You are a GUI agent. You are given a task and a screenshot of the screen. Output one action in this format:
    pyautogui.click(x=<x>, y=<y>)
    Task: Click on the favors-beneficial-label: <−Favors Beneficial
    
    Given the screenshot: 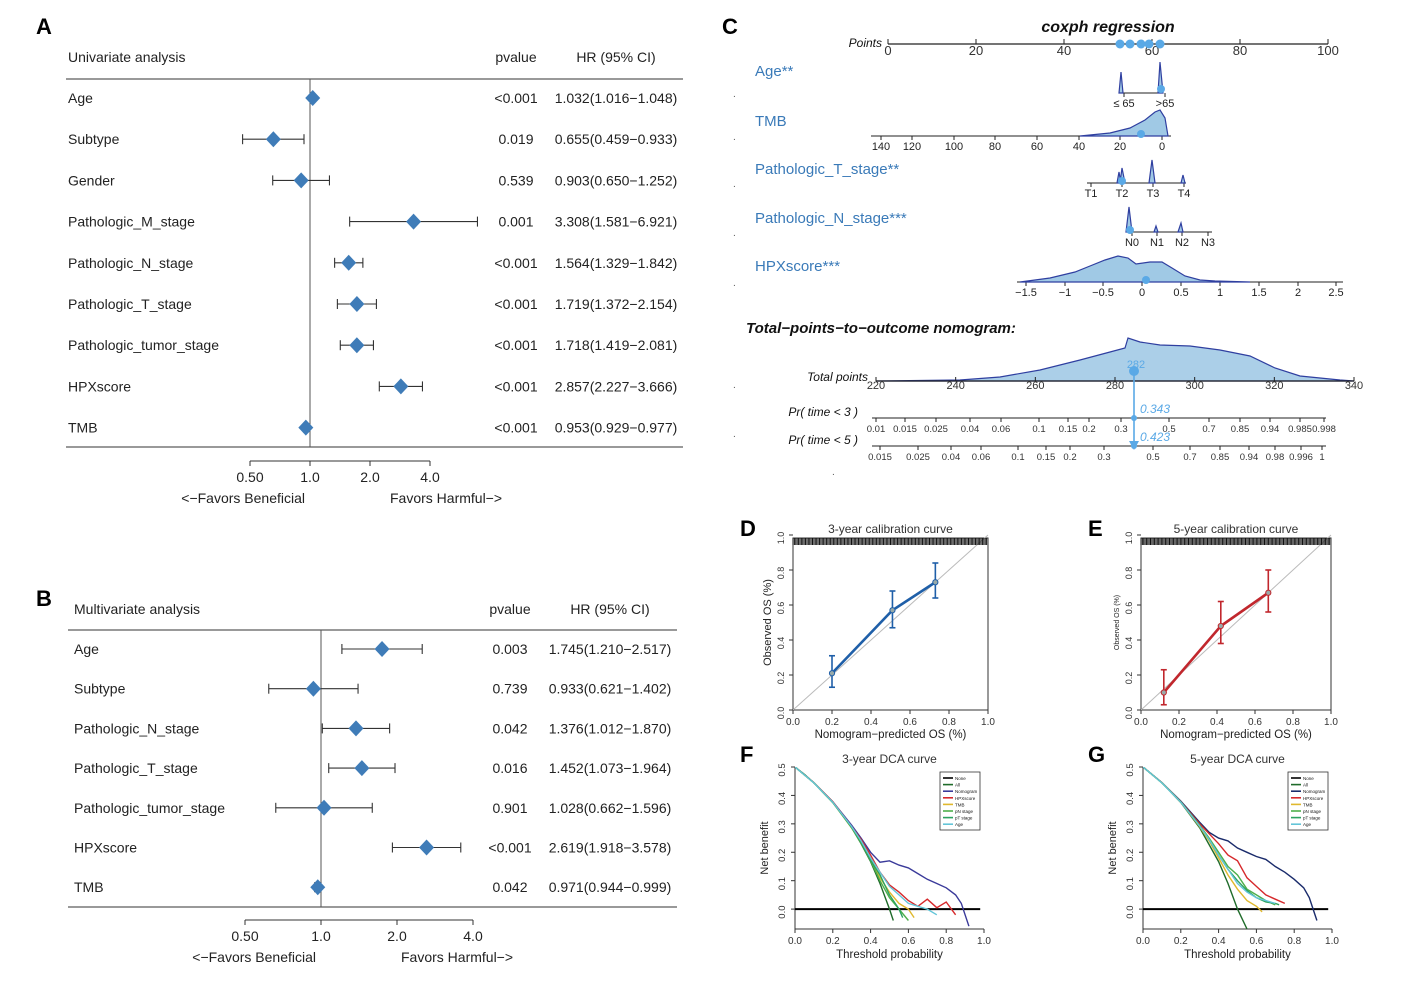 What is the action you would take?
    pyautogui.click(x=254, y=957)
    